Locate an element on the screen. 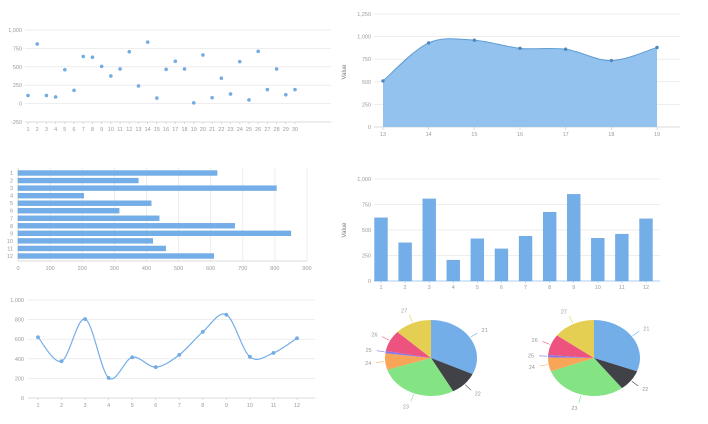 The height and width of the screenshot is (424, 708). tick-label: 17 is located at coordinates (566, 135).